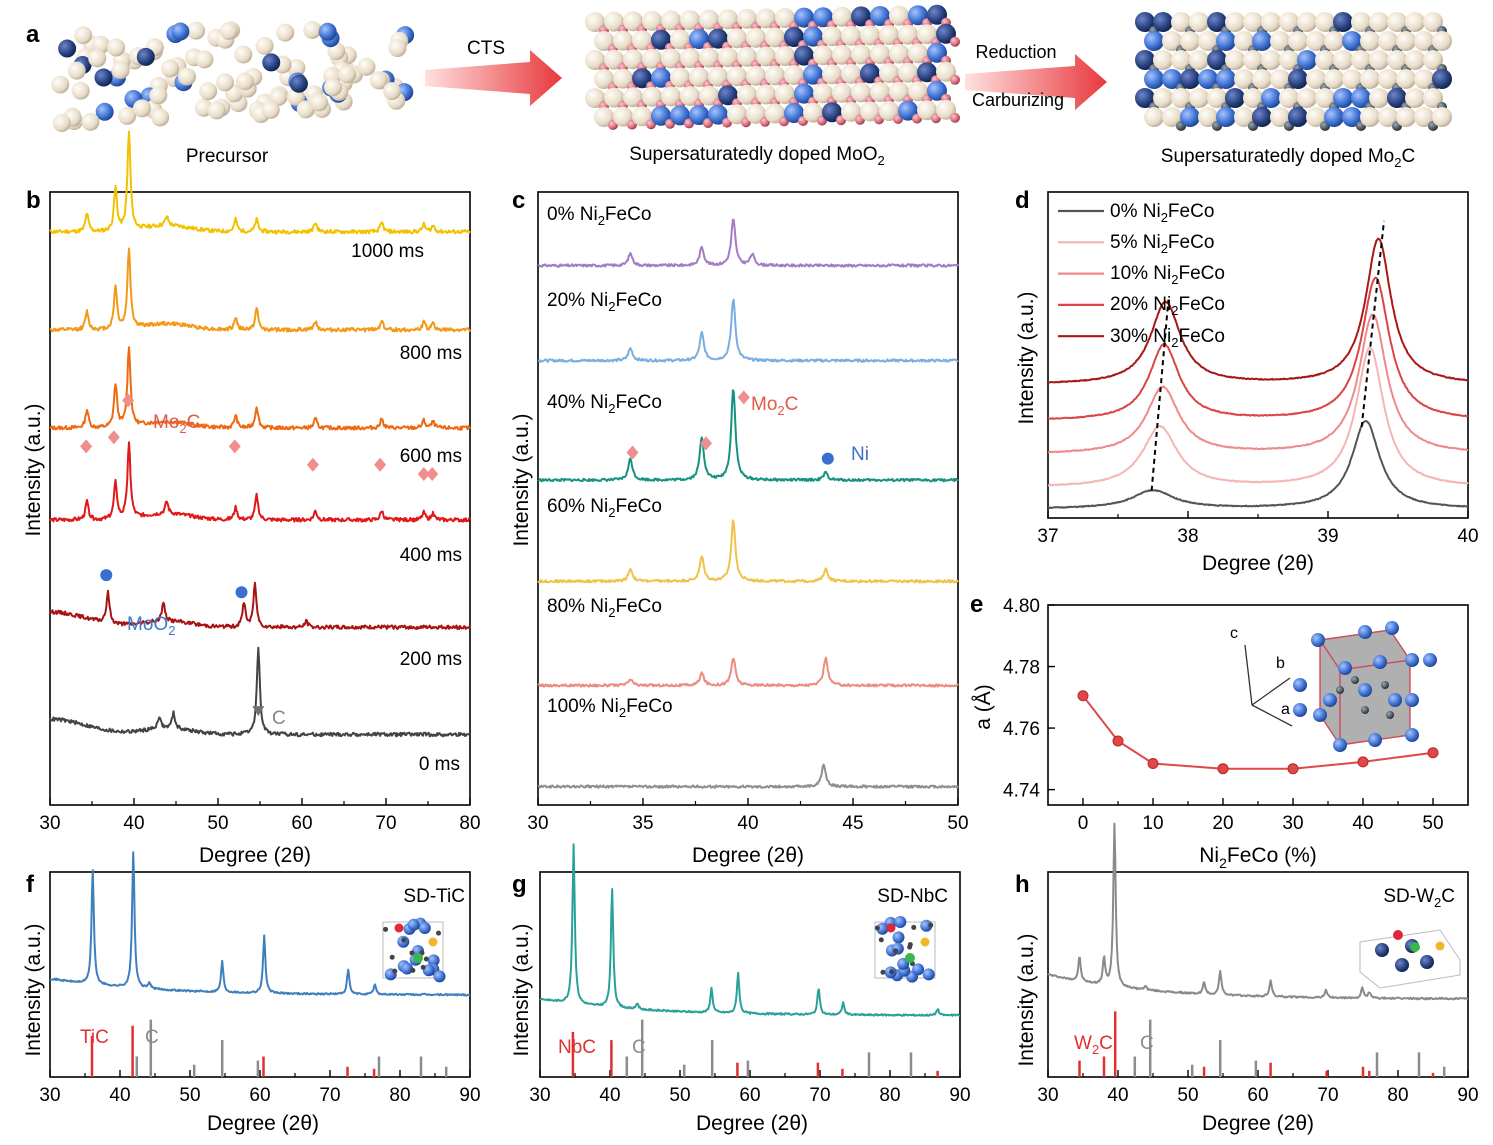 Image resolution: width=1493 pixels, height=1145 pixels. What do you see at coordinates (1258, 563) in the screenshot?
I see `d-xlabel: Degree (2θ)` at bounding box center [1258, 563].